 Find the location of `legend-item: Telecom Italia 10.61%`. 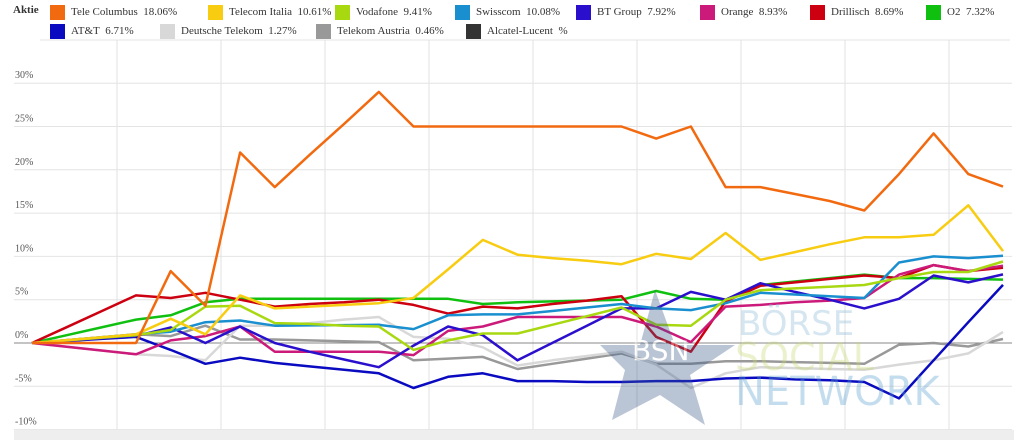

legend-item: Telecom Italia 10.61% is located at coordinates (269, 12).